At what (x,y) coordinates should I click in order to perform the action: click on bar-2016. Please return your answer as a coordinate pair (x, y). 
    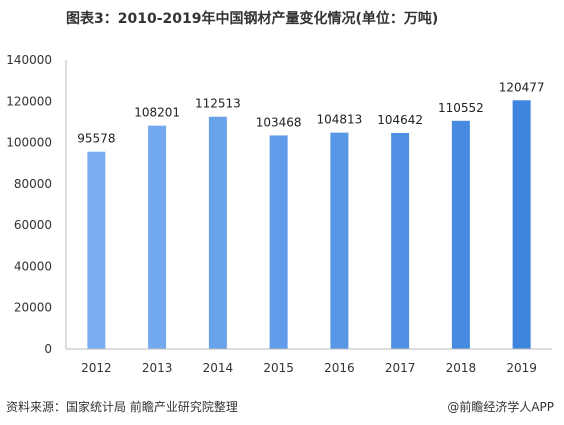
    Looking at the image, I should click on (339, 240).